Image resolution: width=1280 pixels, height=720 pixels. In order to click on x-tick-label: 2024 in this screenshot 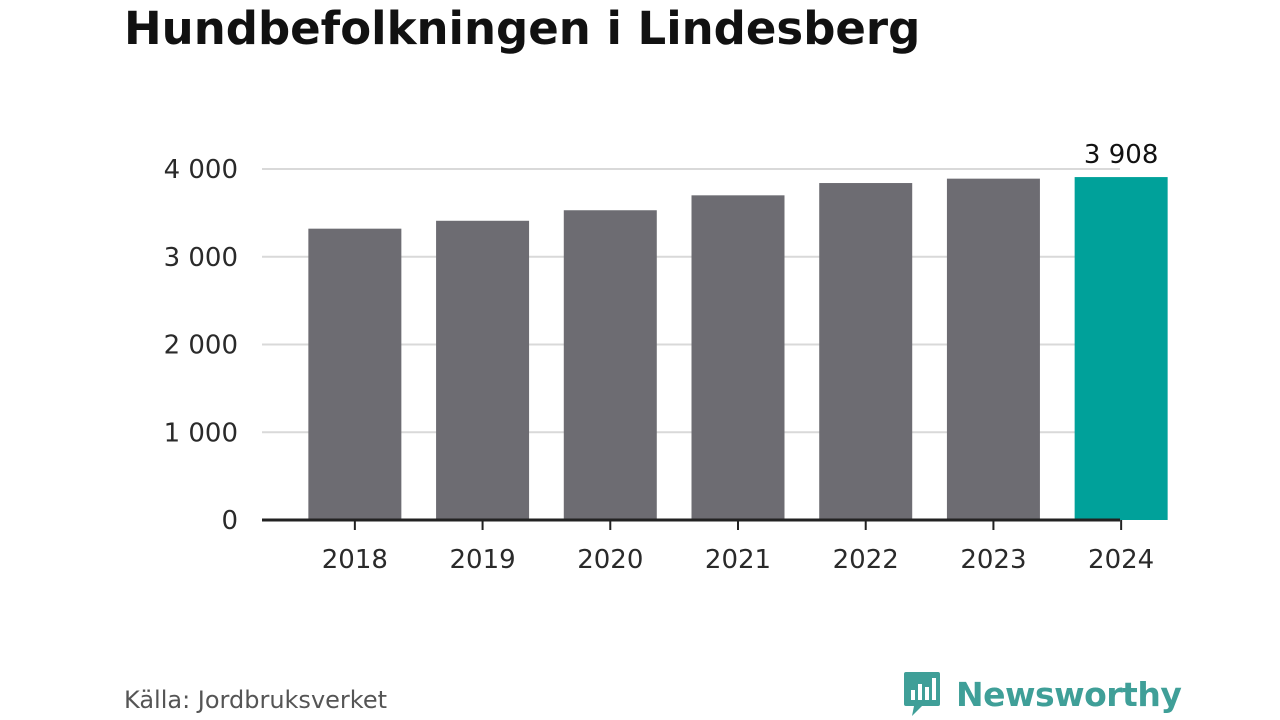, I will do `click(1121, 560)`.